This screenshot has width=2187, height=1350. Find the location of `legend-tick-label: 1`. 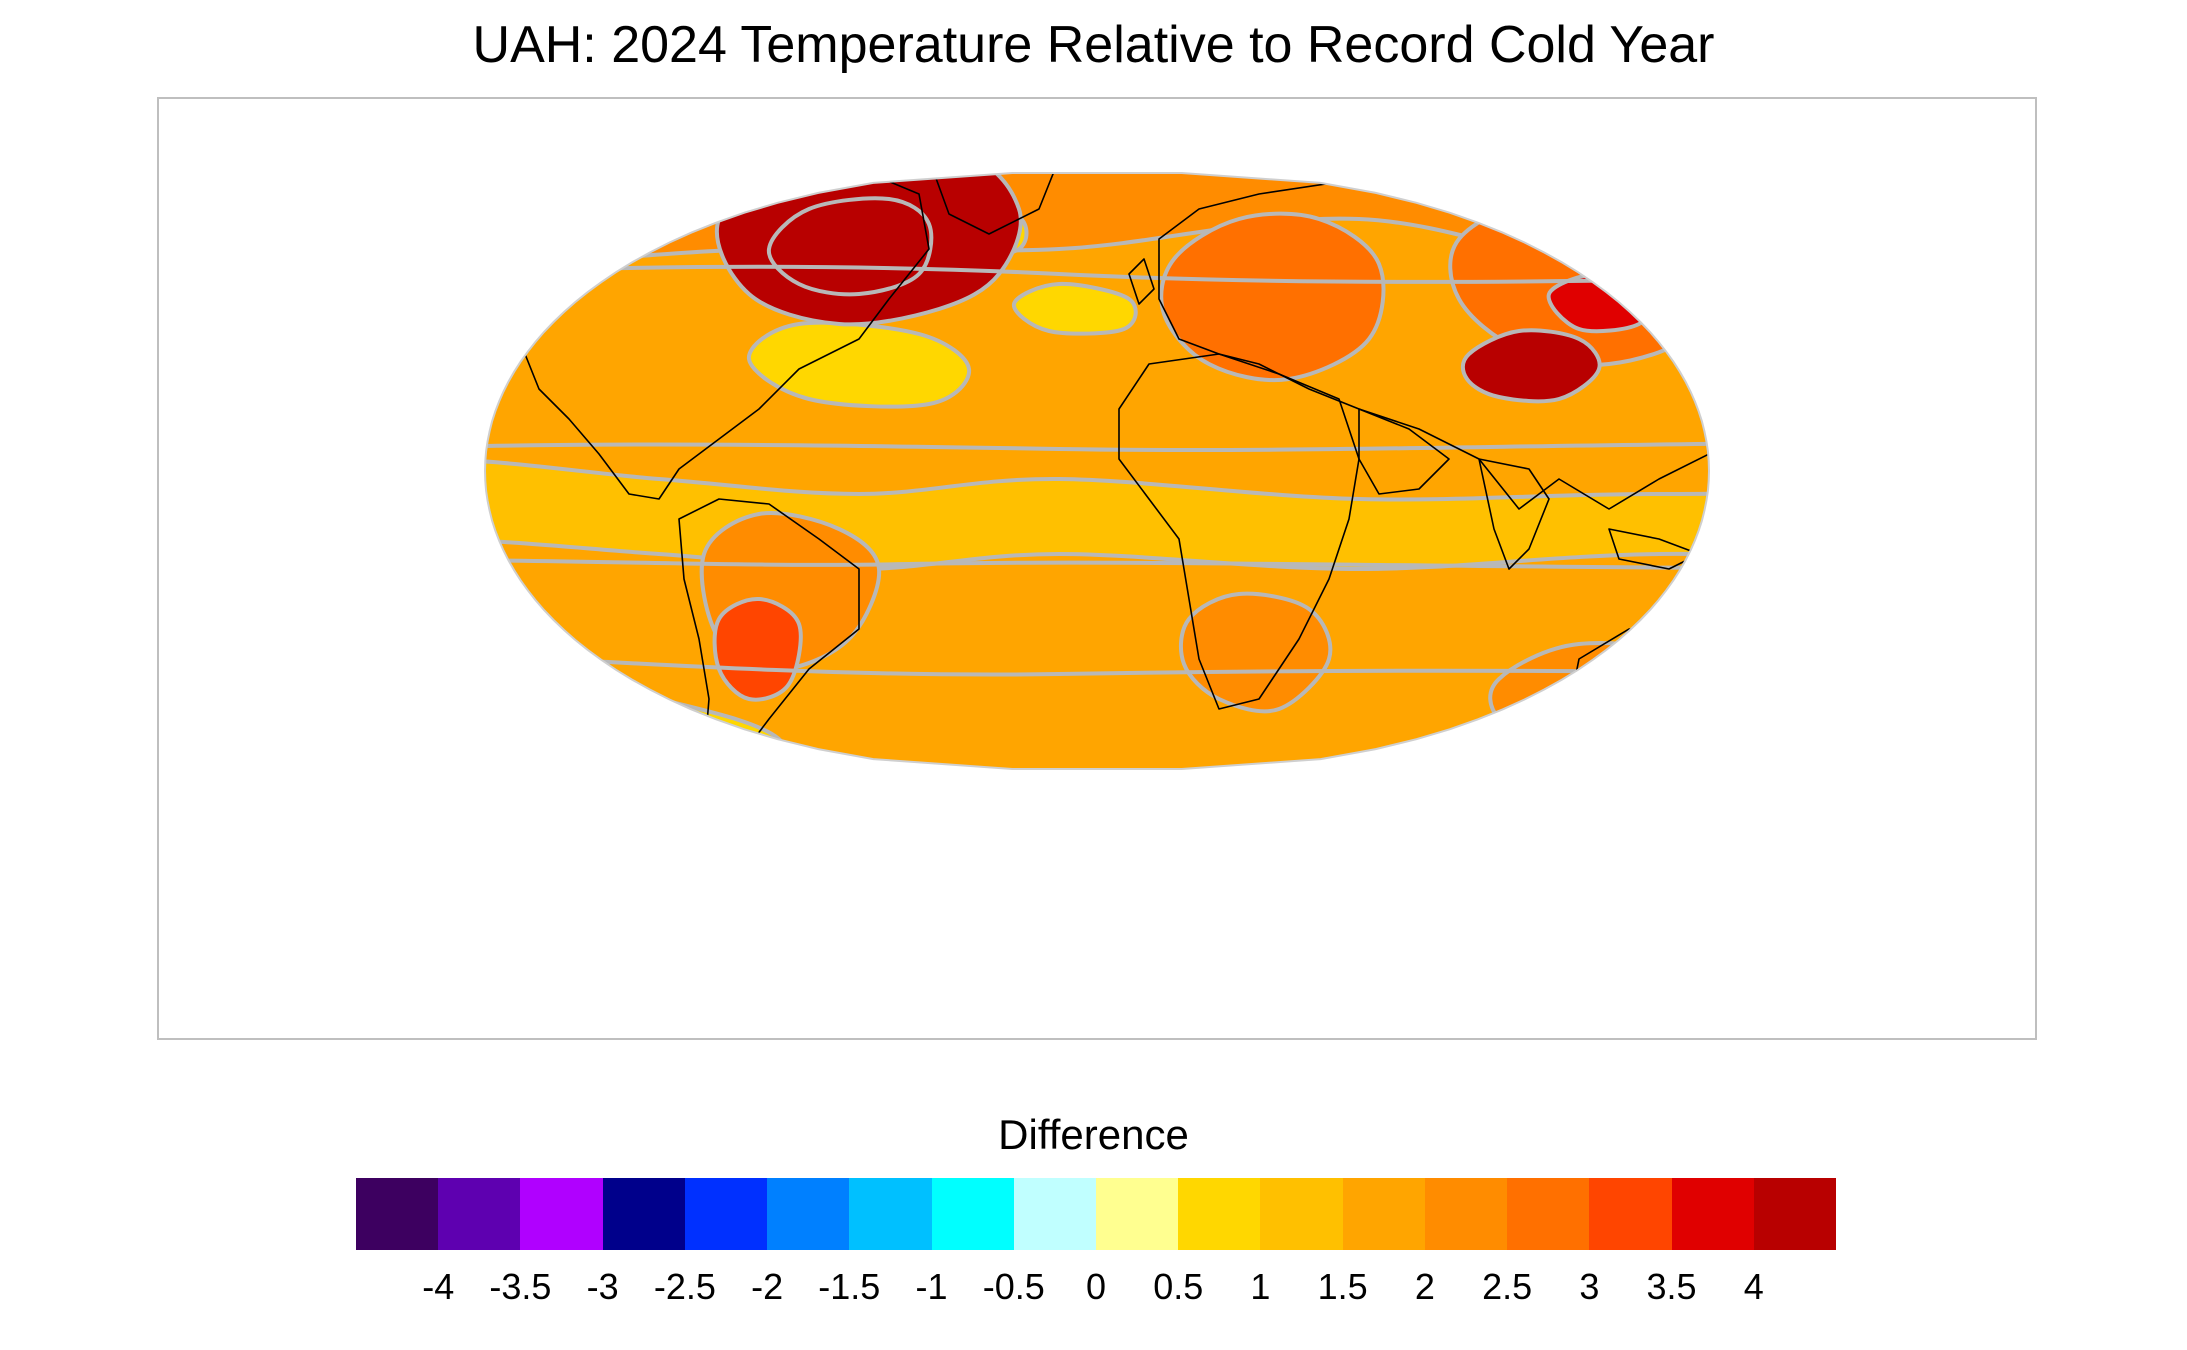

legend-tick-label: 1 is located at coordinates (1260, 1286).